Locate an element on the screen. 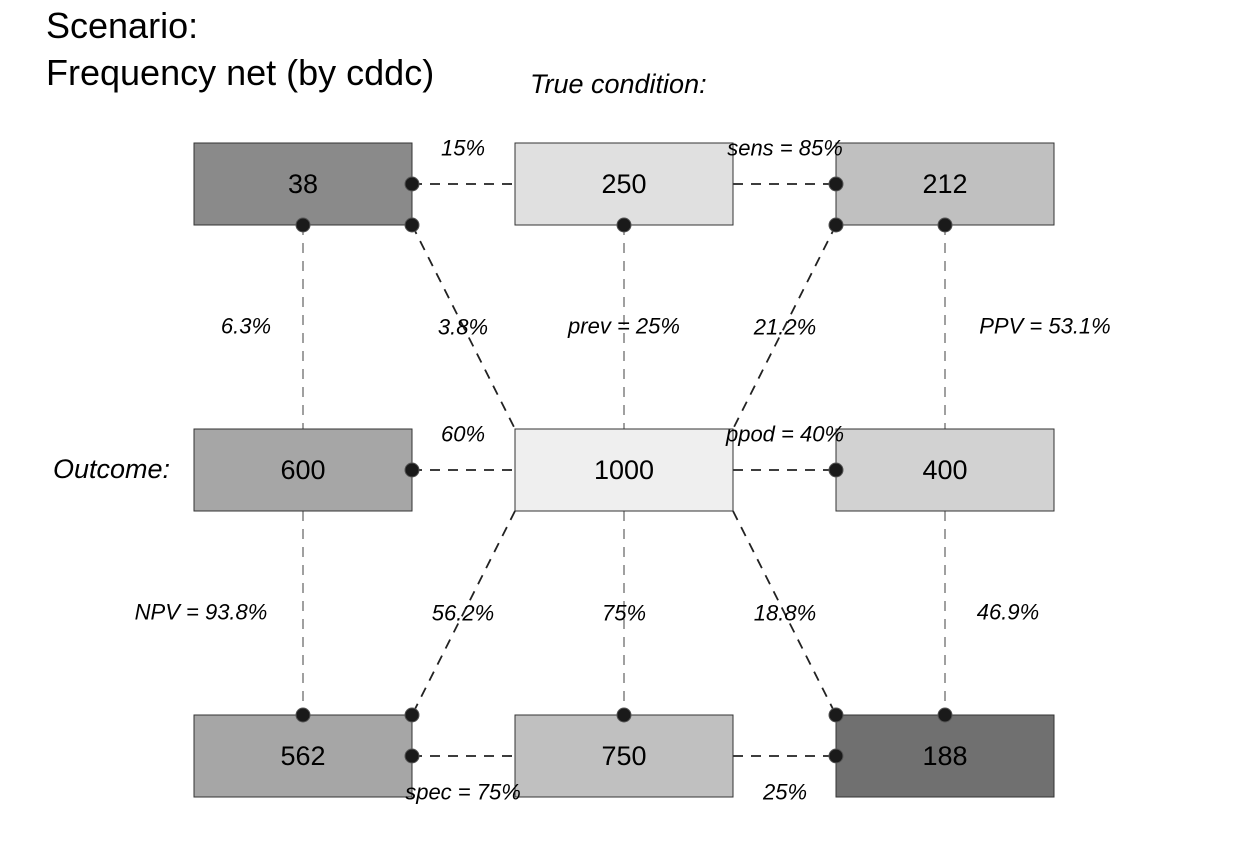  edge-label-diag-ul: 3.8% is located at coordinates (463, 327).